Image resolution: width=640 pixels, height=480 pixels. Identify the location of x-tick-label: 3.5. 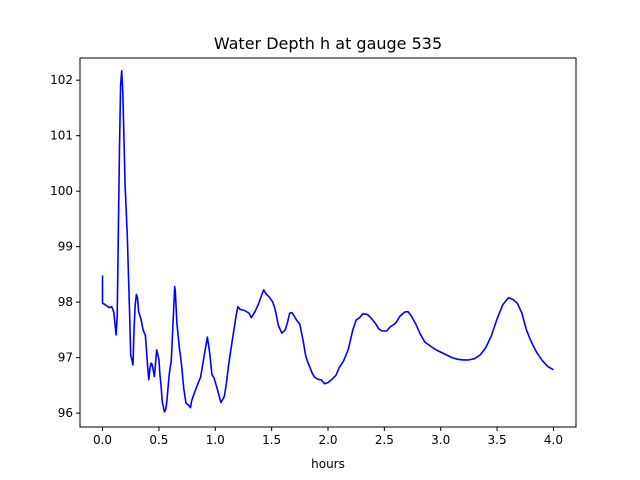
(497, 440).